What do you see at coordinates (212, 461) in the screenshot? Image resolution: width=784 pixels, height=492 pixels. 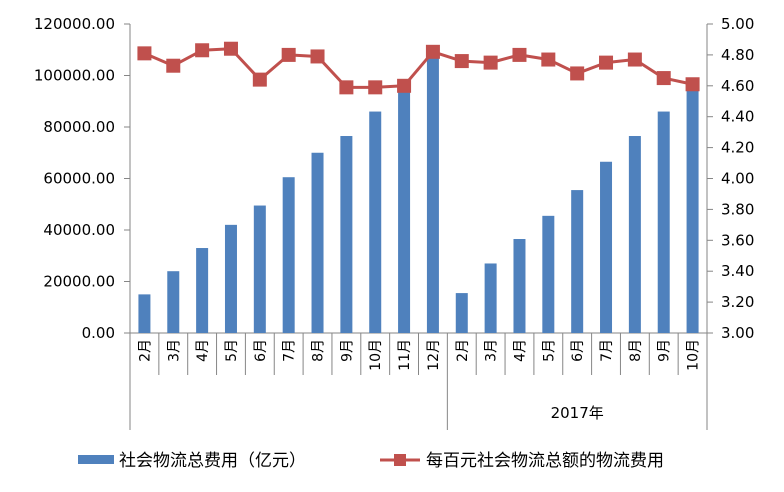 I see `legend-label-bar: 社会物流总费用（亿元）` at bounding box center [212, 461].